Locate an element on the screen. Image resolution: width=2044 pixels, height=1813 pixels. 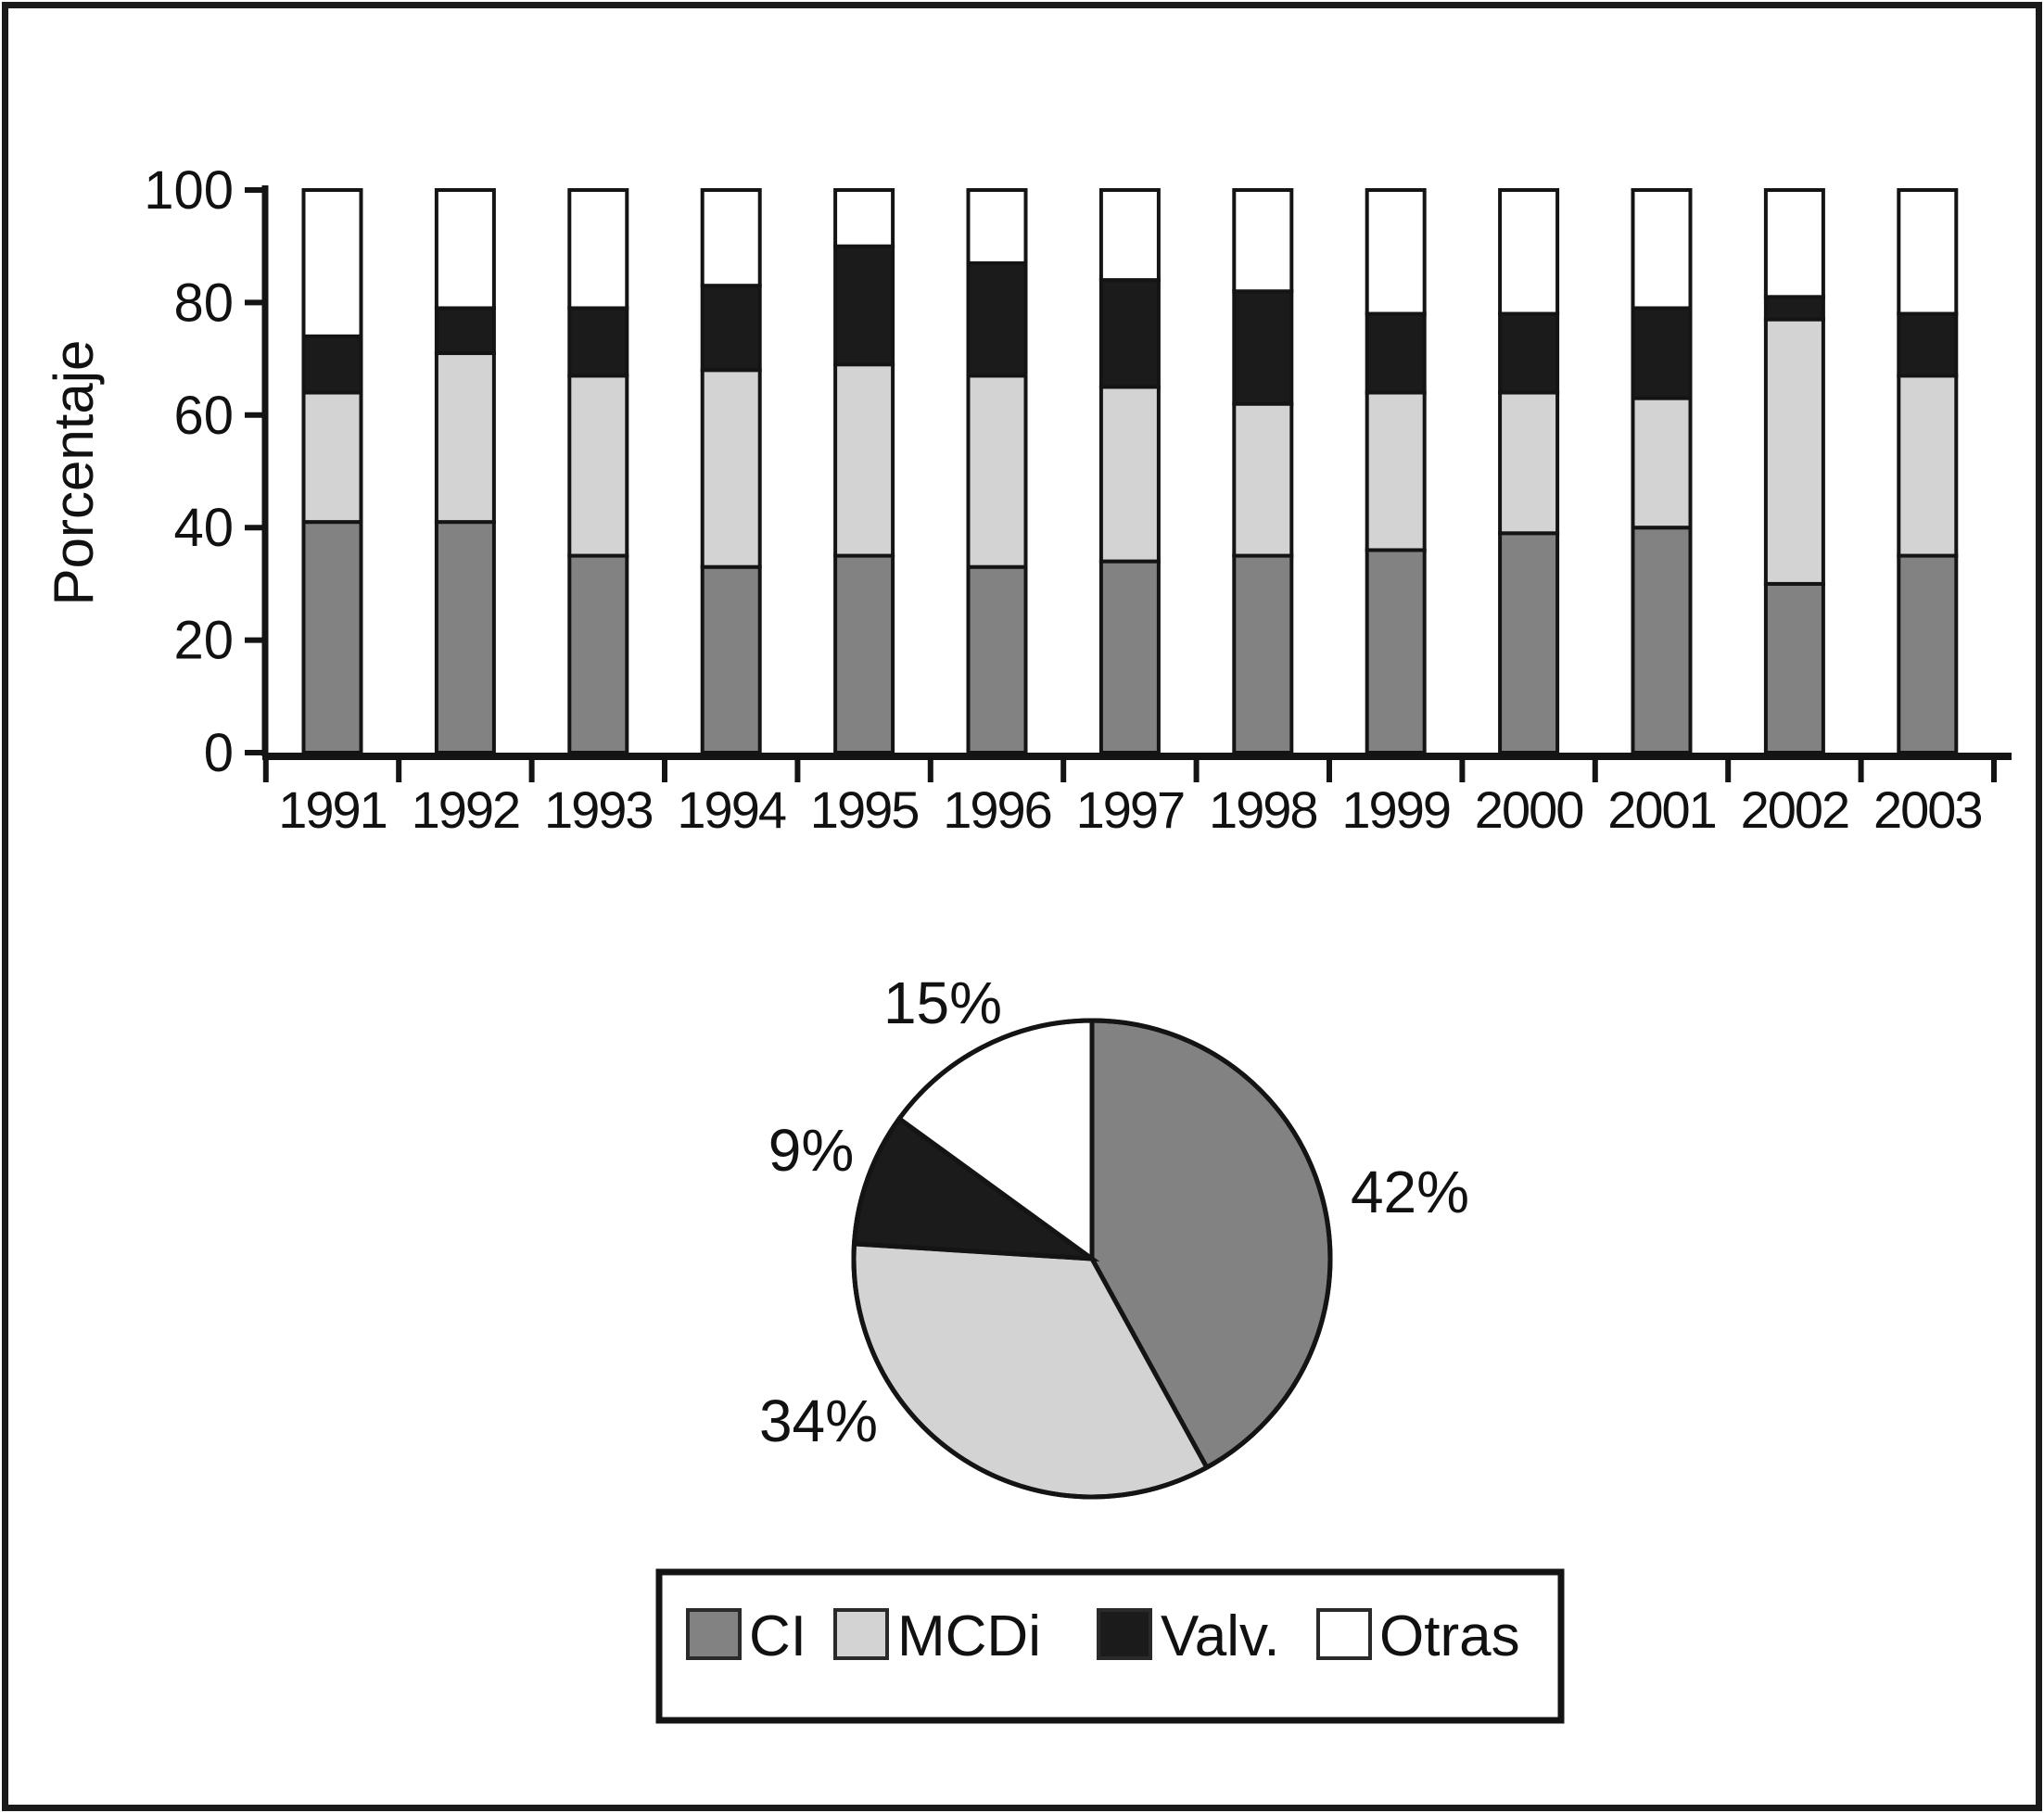
bar-segment-2003-ci is located at coordinates (1928, 653).